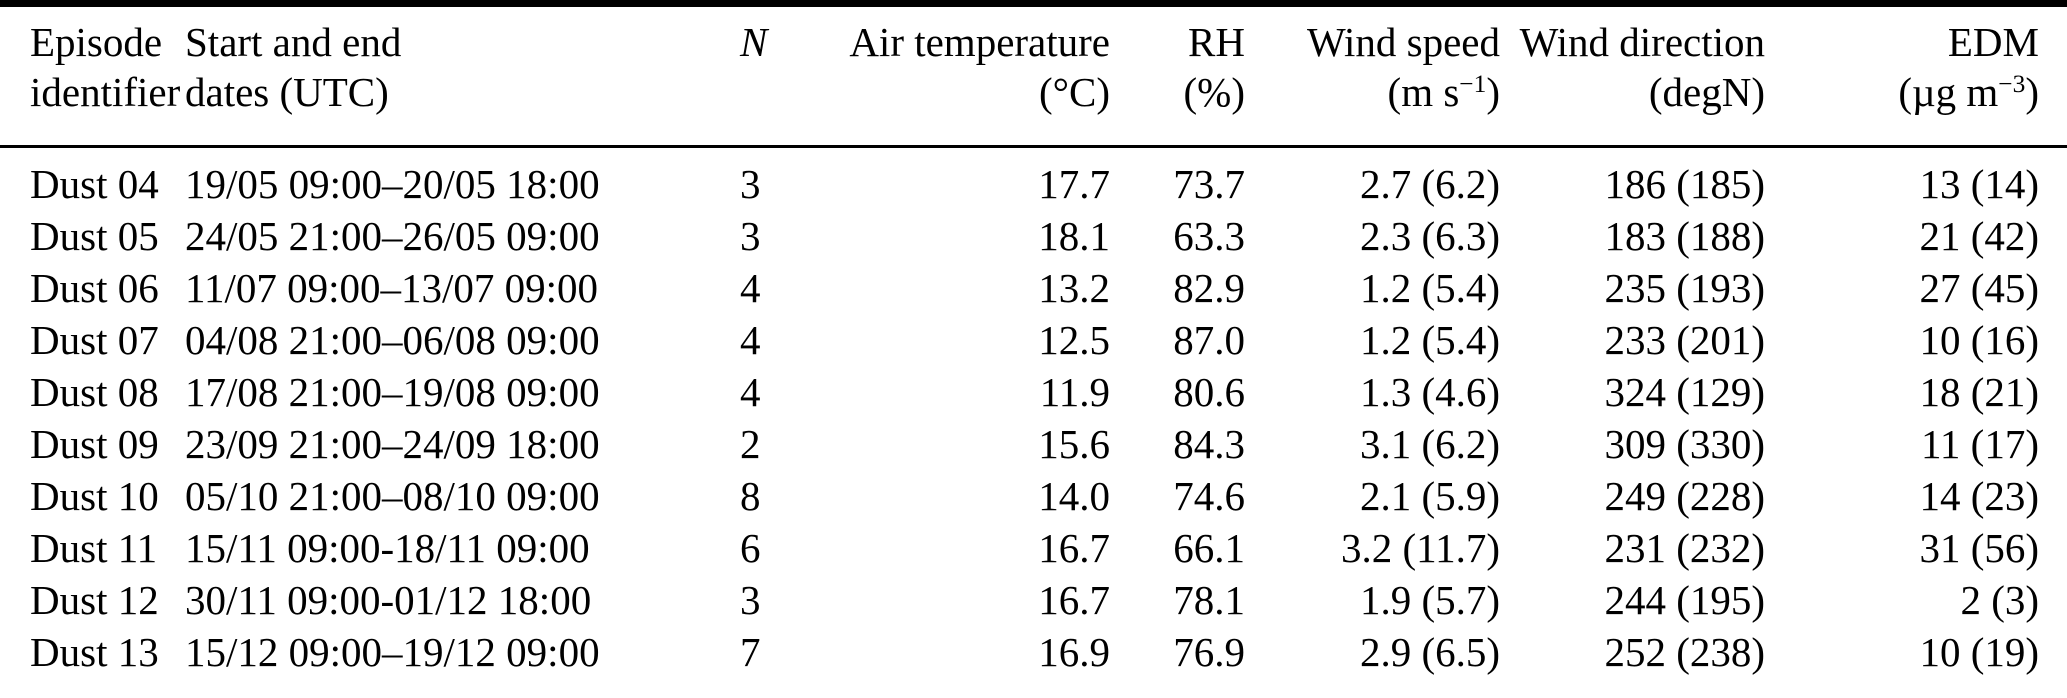  What do you see at coordinates (94, 444) in the screenshot?
I see `cell-episode-id: Dust 09` at bounding box center [94, 444].